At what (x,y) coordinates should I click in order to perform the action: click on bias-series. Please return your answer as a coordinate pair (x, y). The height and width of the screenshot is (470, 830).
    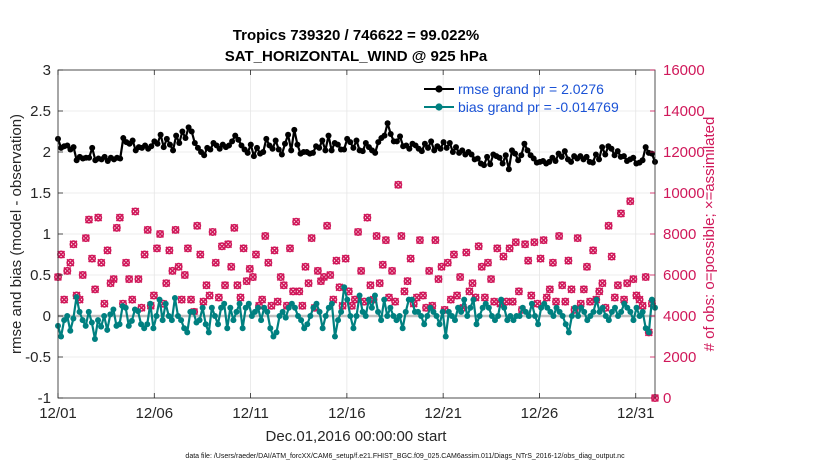
    Looking at the image, I should click on (356, 313).